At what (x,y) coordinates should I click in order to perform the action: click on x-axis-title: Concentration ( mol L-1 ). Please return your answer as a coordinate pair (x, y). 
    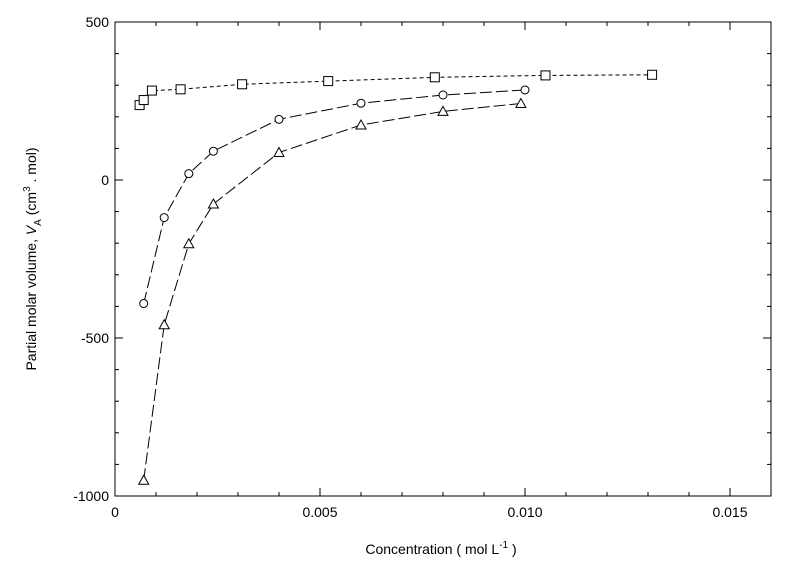
    Looking at the image, I should click on (440, 548).